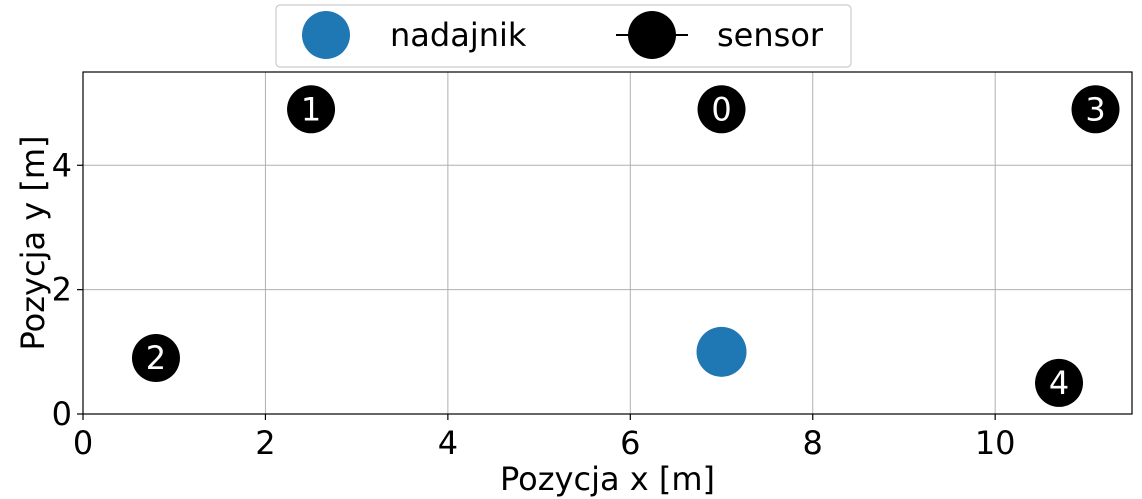  Describe the element at coordinates (721, 351) in the screenshot. I see `nadajnik-point` at that location.